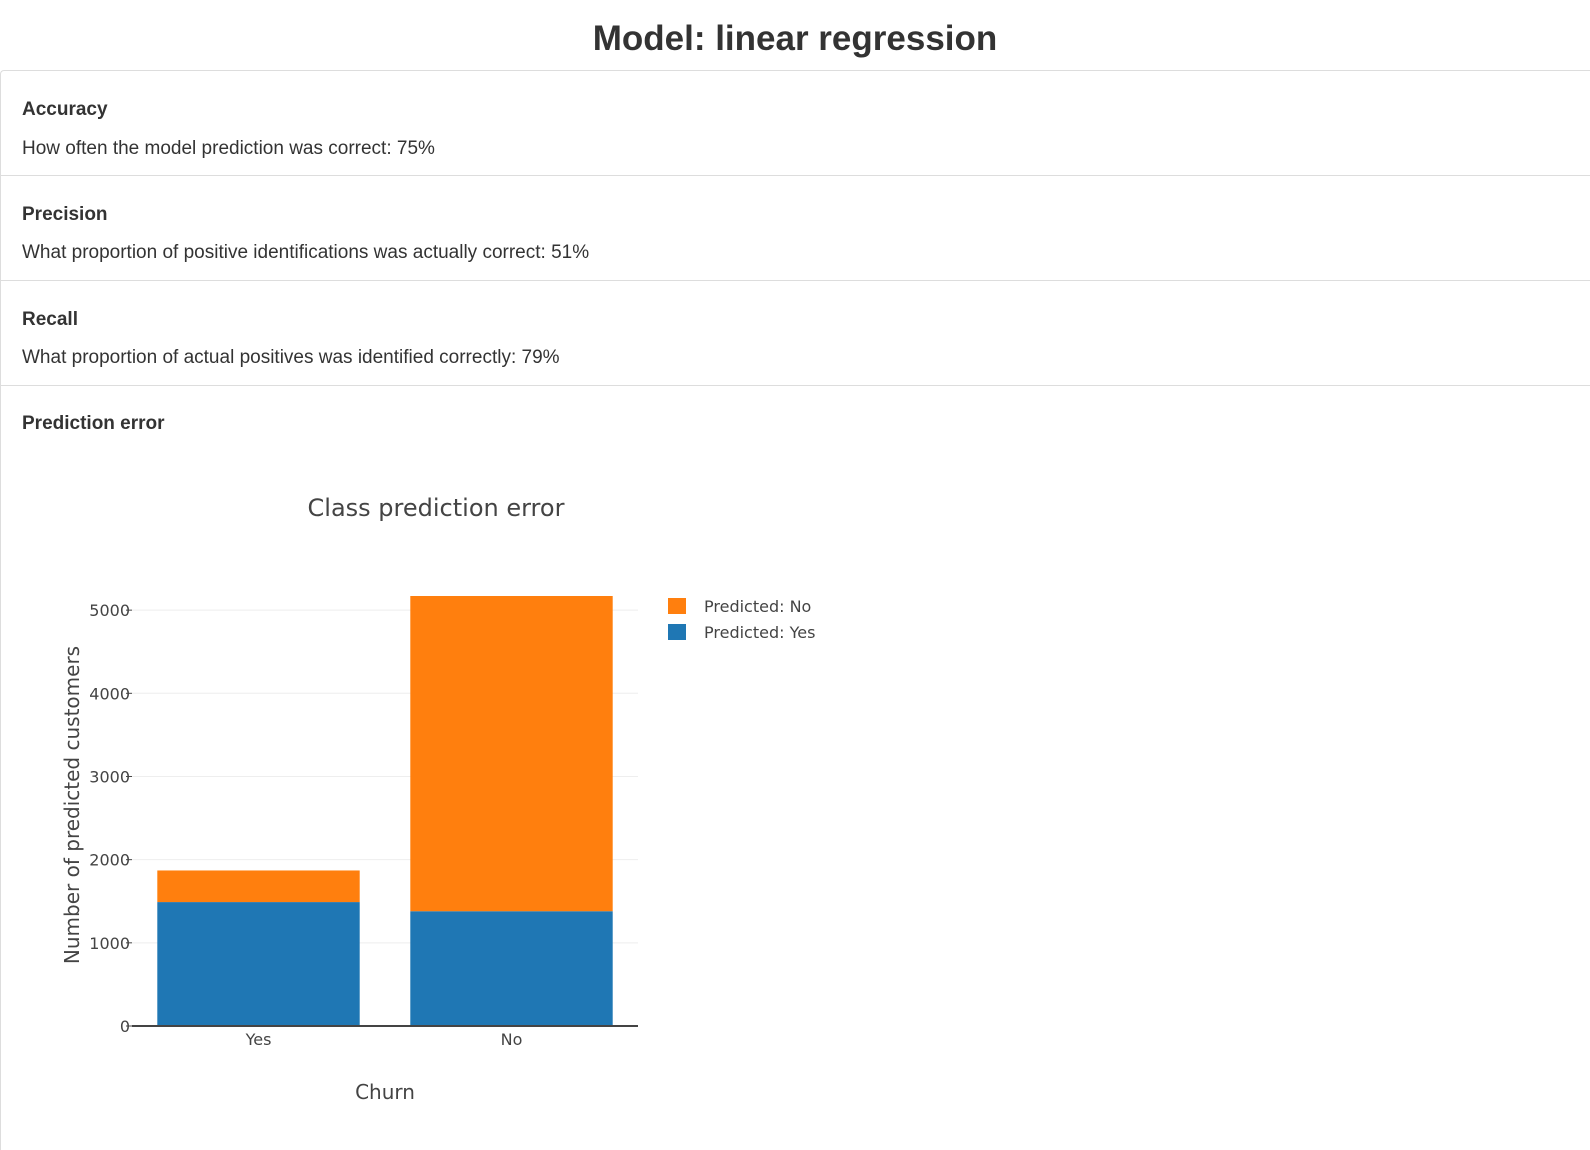  What do you see at coordinates (65, 214) in the screenshot?
I see `precision-heading: Precision` at bounding box center [65, 214].